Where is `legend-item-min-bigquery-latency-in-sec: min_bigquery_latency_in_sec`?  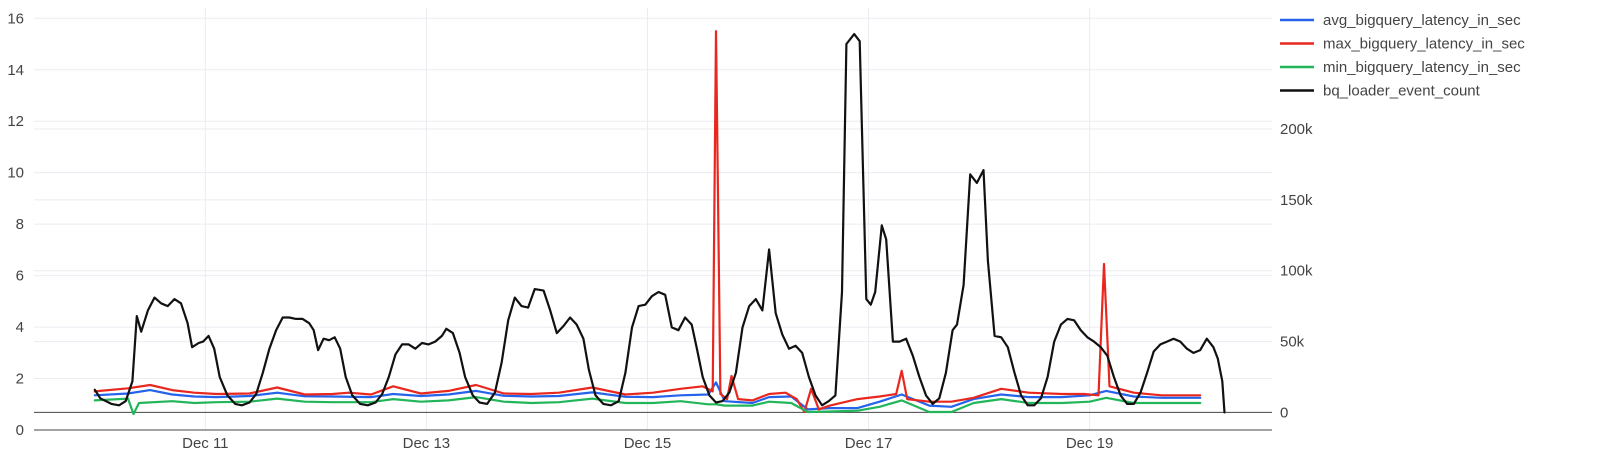
legend-item-min-bigquery-latency-in-sec: min_bigquery_latency_in_sec is located at coordinates (1400, 67).